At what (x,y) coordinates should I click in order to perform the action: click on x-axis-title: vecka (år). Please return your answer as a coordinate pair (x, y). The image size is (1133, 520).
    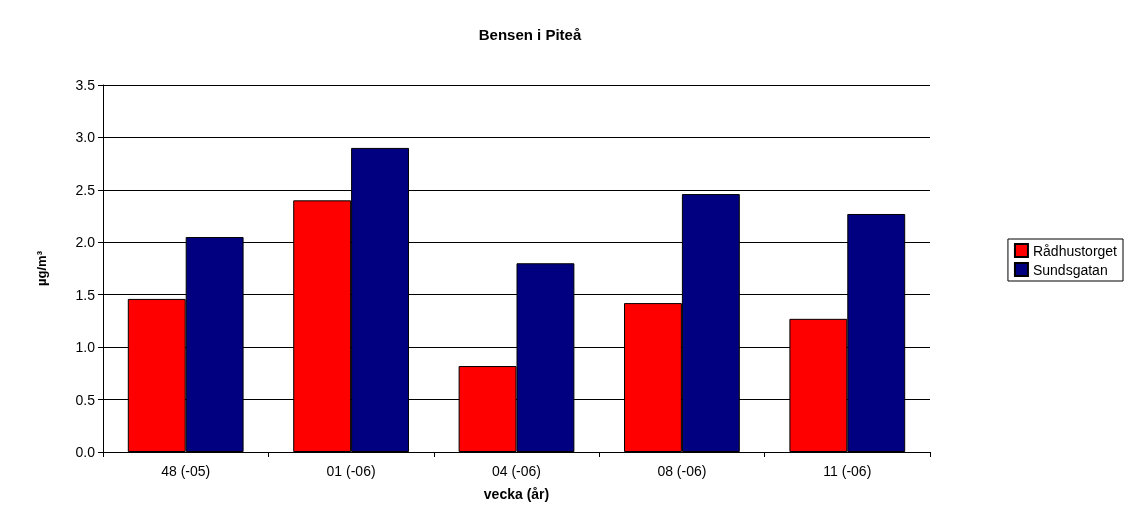
    Looking at the image, I should click on (516, 494).